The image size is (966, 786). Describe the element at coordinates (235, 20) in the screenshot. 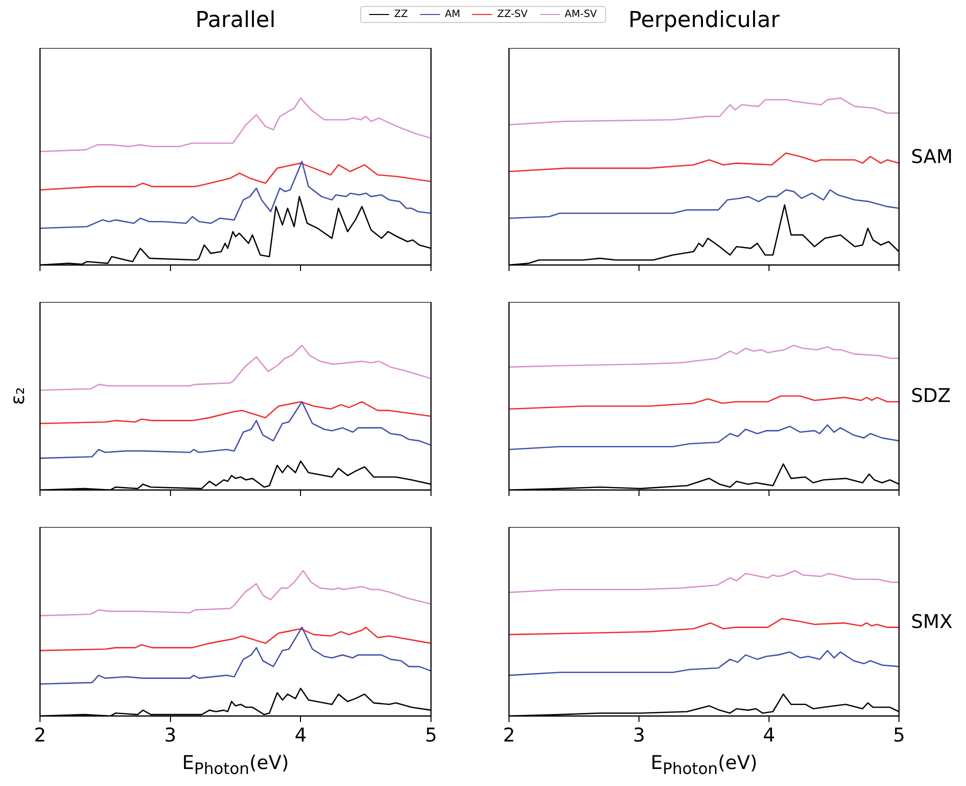

I see `chart-title: Parallel` at that location.